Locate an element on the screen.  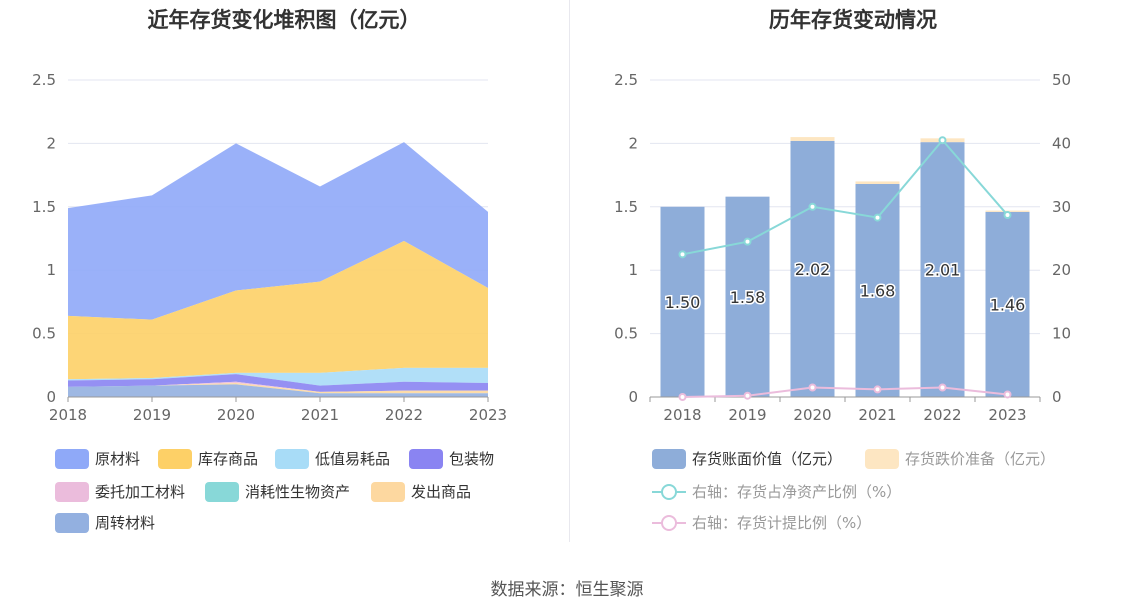
area-低值易耗品 is located at coordinates (278, 376).